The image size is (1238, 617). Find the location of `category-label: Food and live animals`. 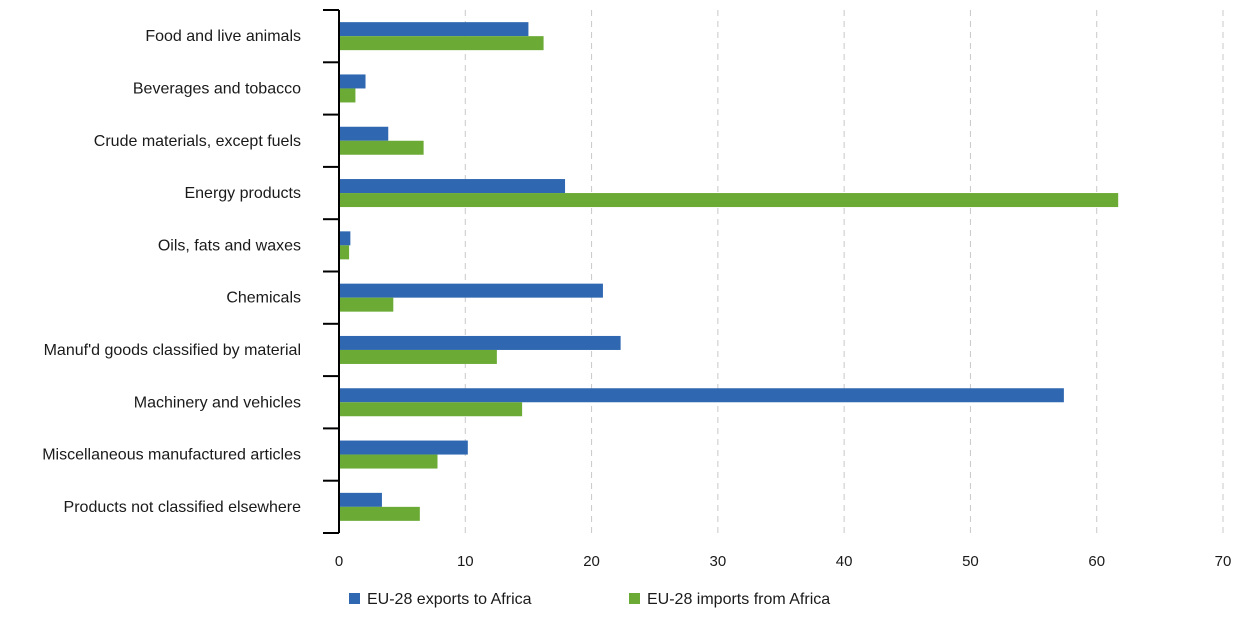

category-label: Food and live animals is located at coordinates (223, 36).